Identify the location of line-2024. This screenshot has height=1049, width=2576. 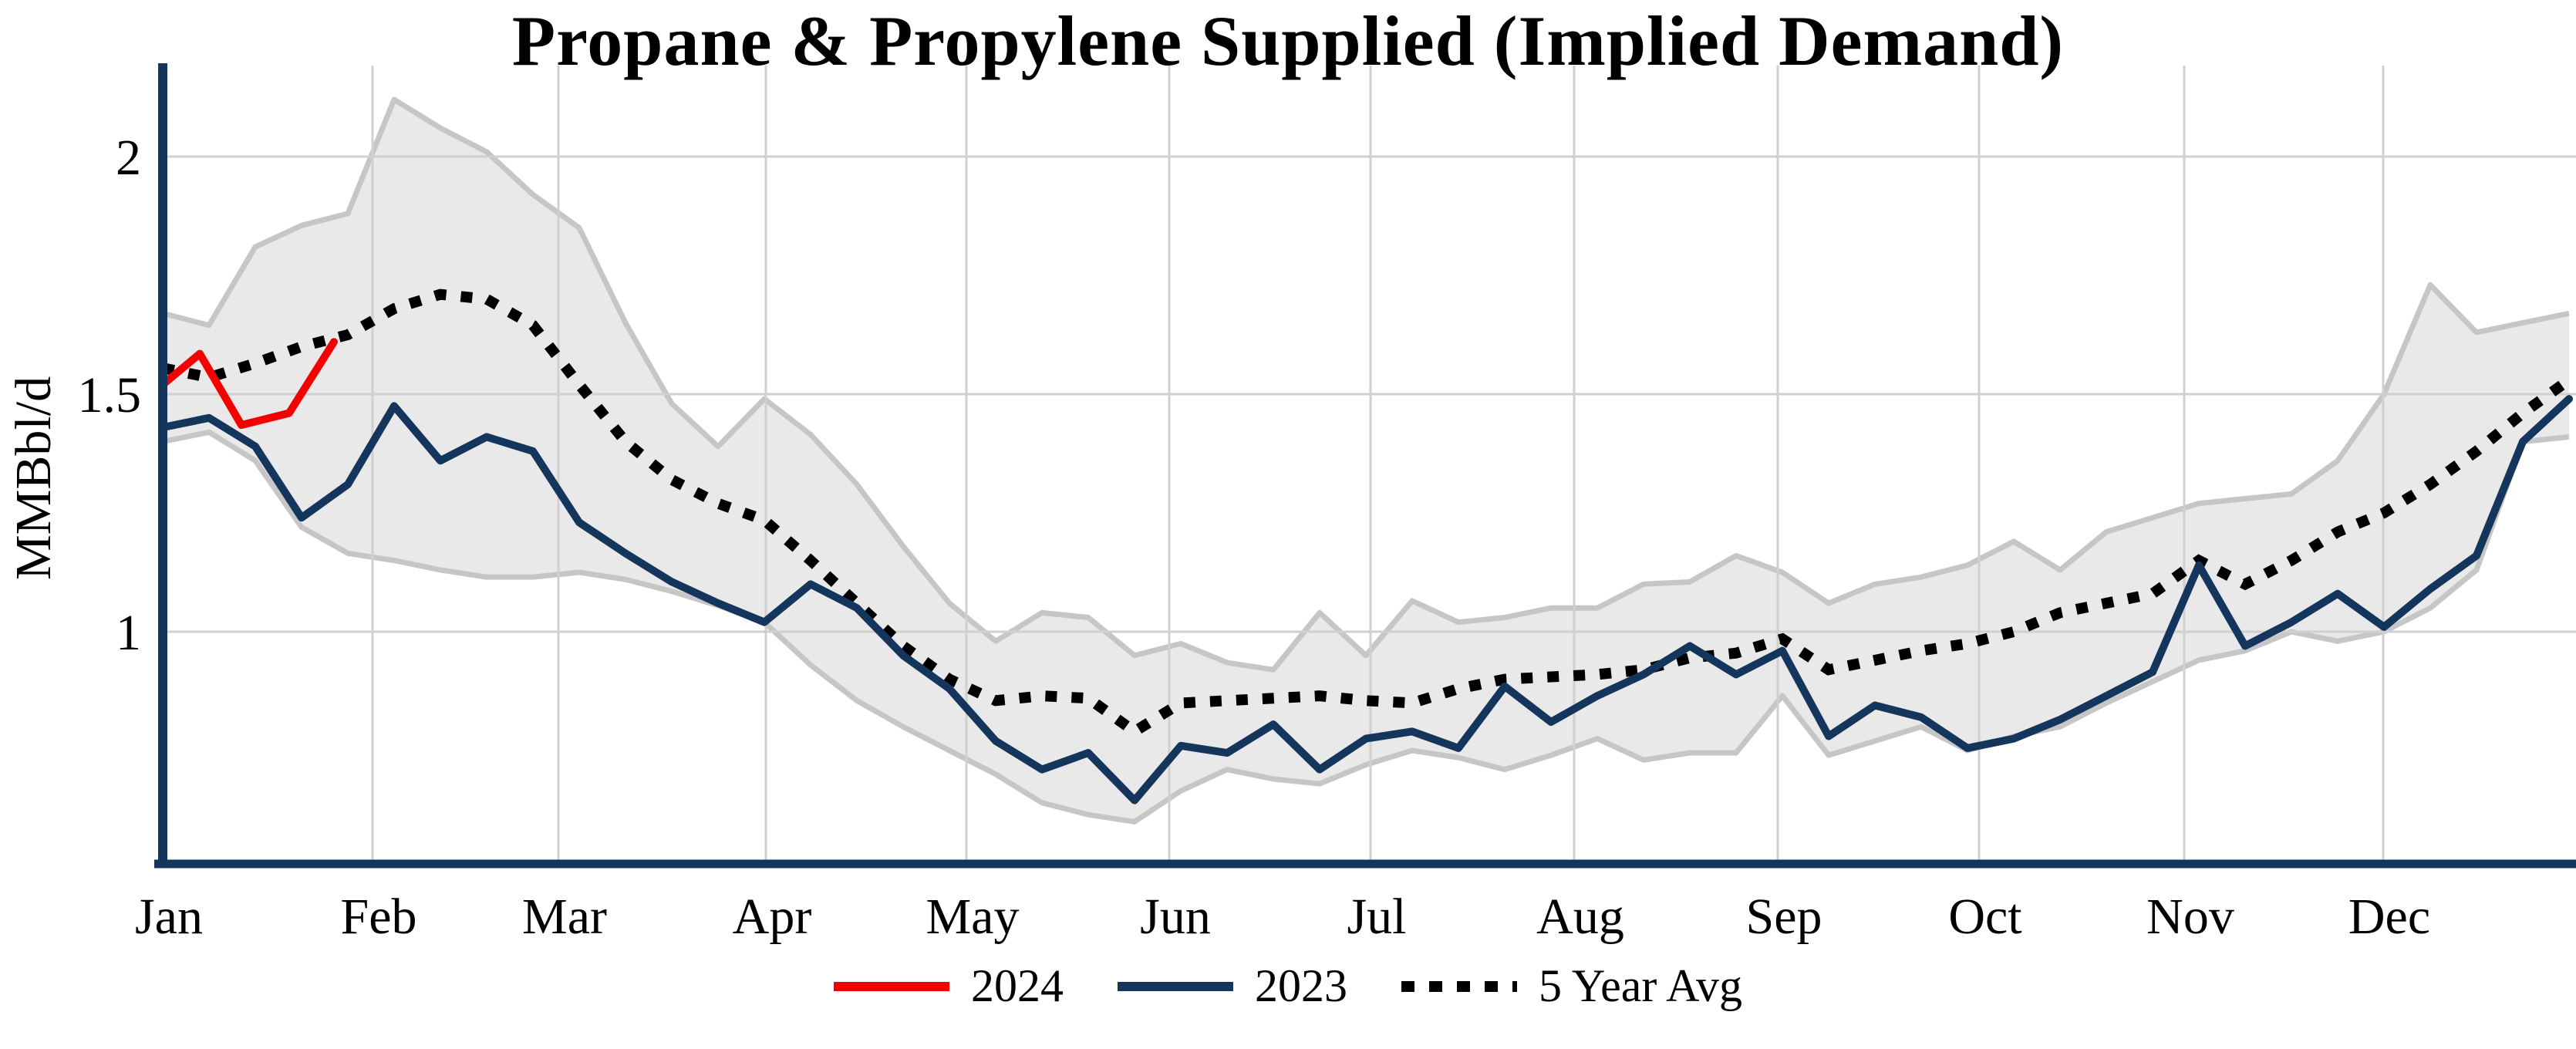
(248, 384).